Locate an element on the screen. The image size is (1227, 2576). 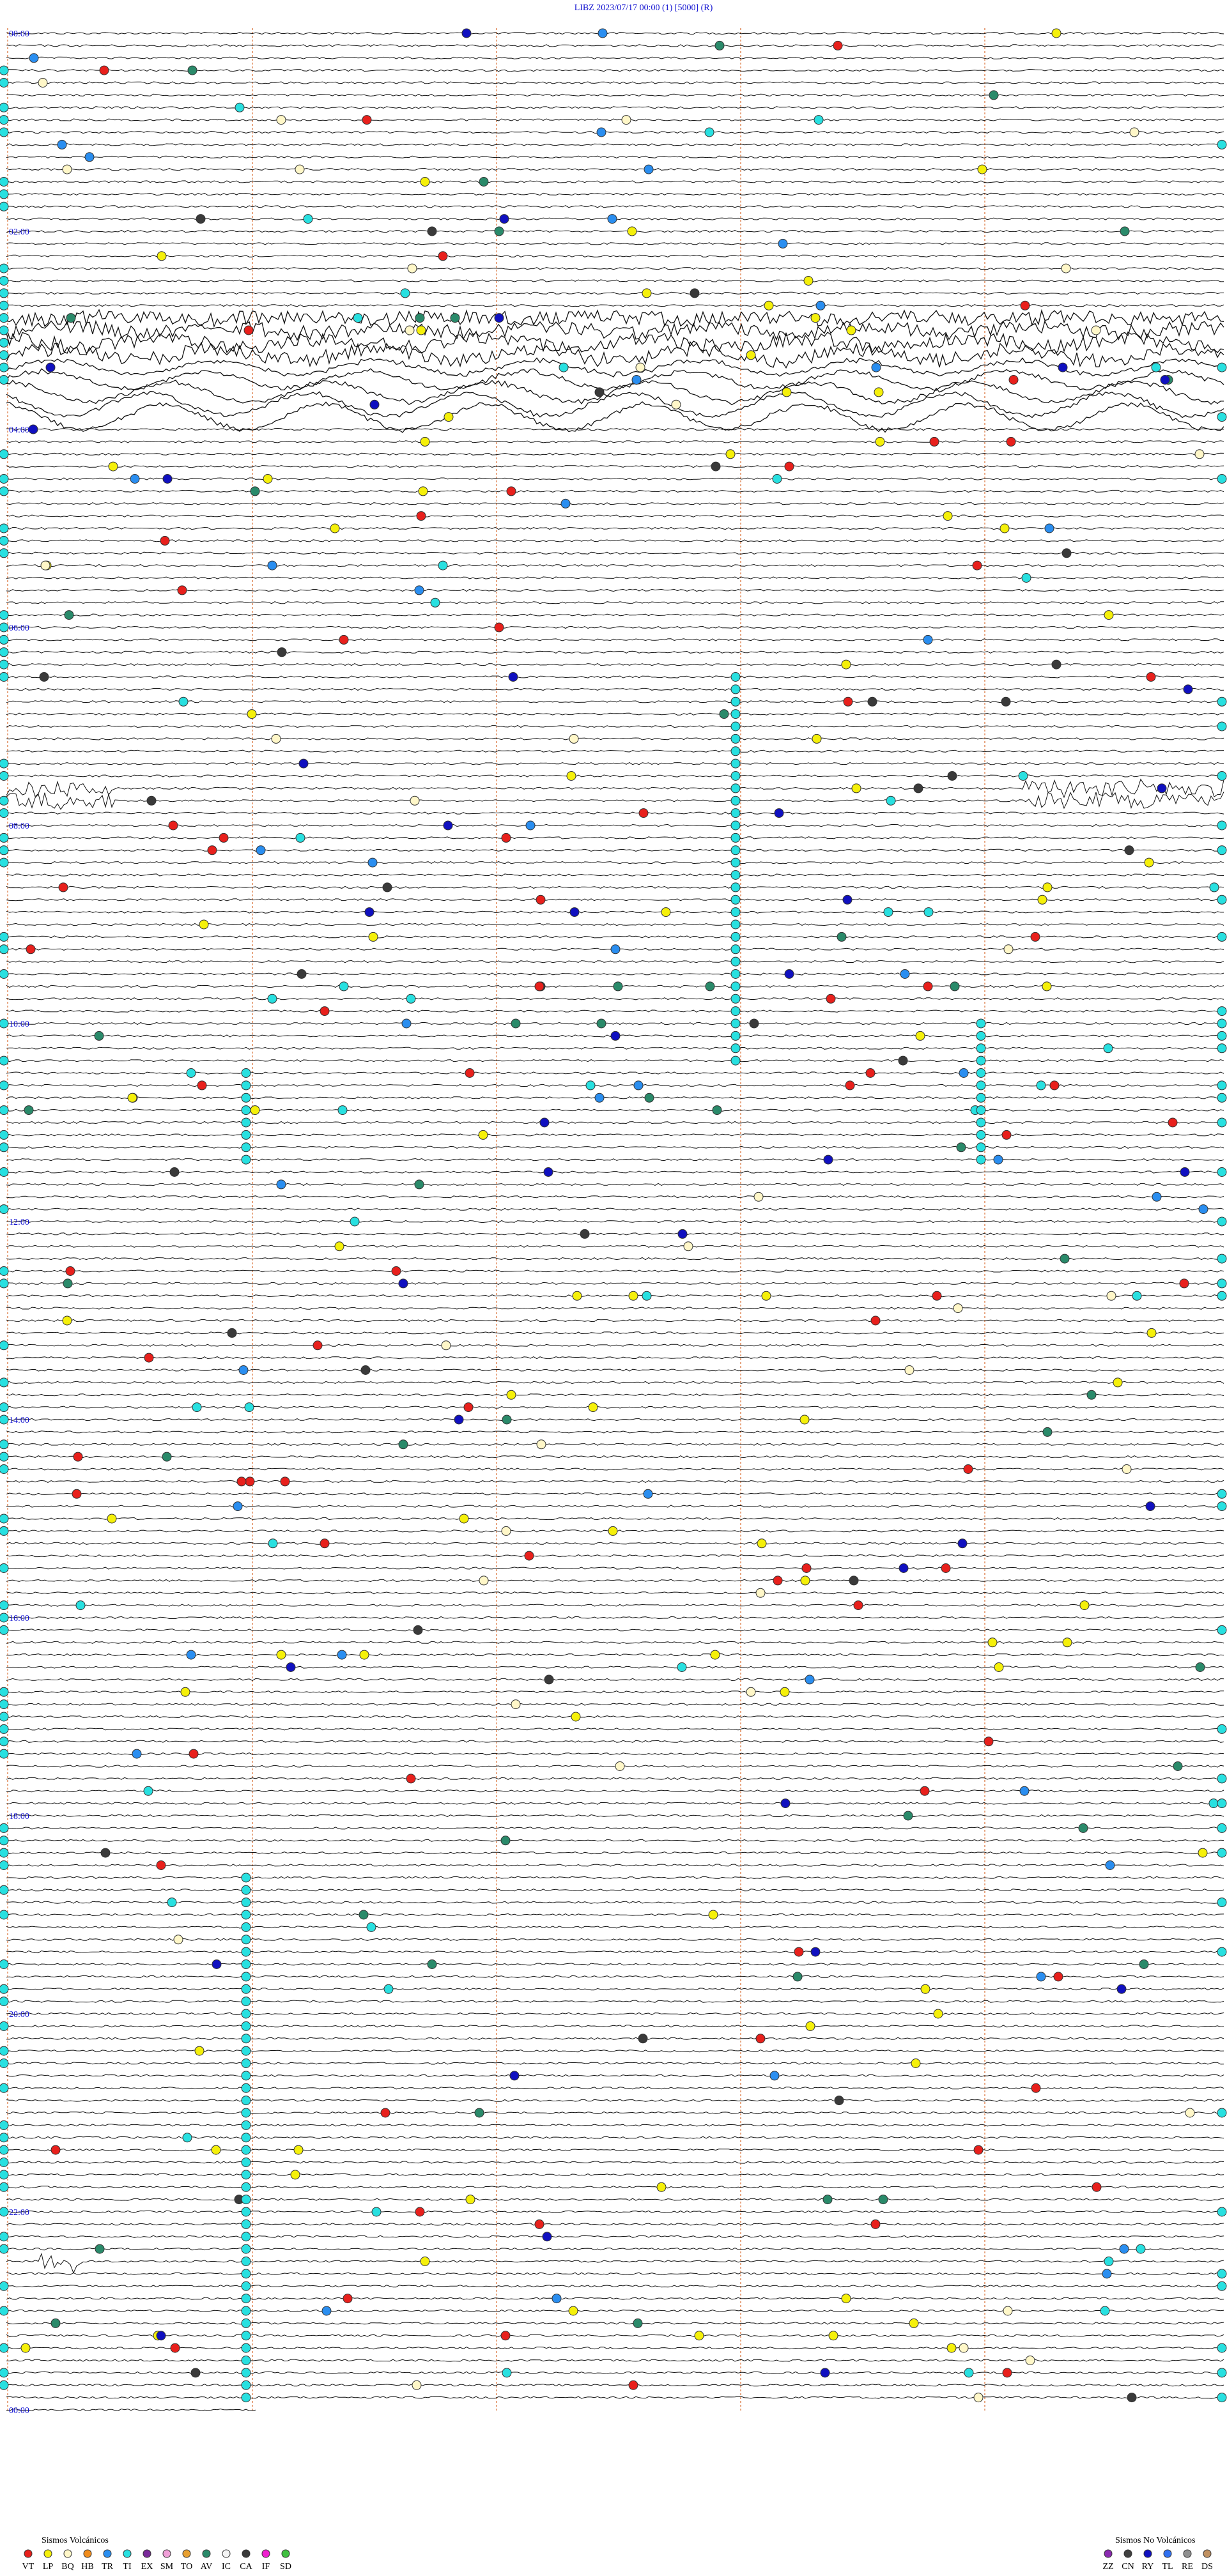
legend-code: EX is located at coordinates (147, 2567).